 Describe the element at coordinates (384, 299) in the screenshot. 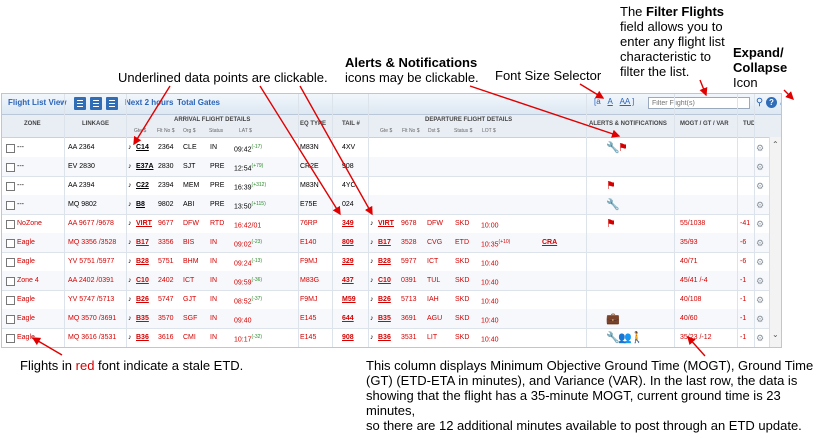

I see `departure-gate-link: B26` at that location.